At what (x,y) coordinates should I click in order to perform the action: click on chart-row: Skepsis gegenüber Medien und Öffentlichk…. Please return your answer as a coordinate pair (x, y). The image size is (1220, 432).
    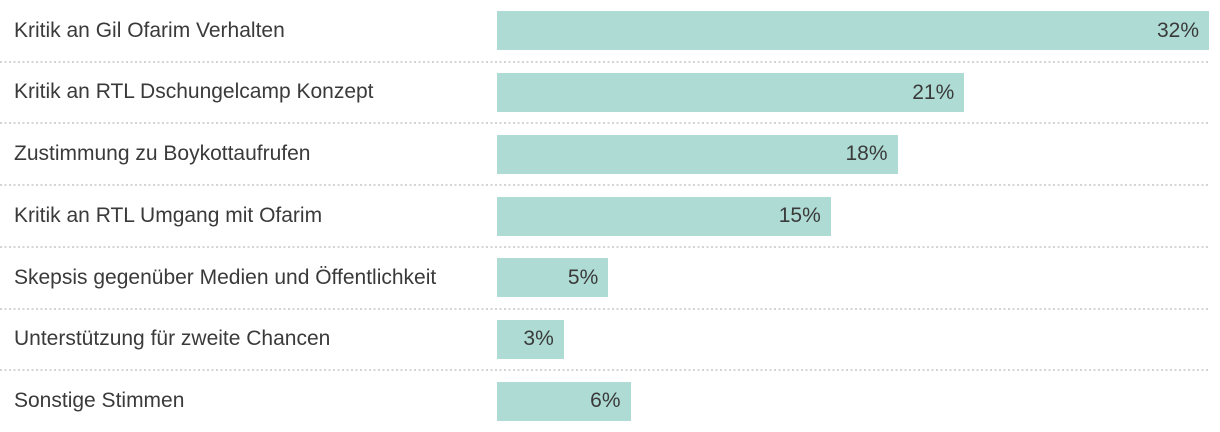
    Looking at the image, I should click on (610, 278).